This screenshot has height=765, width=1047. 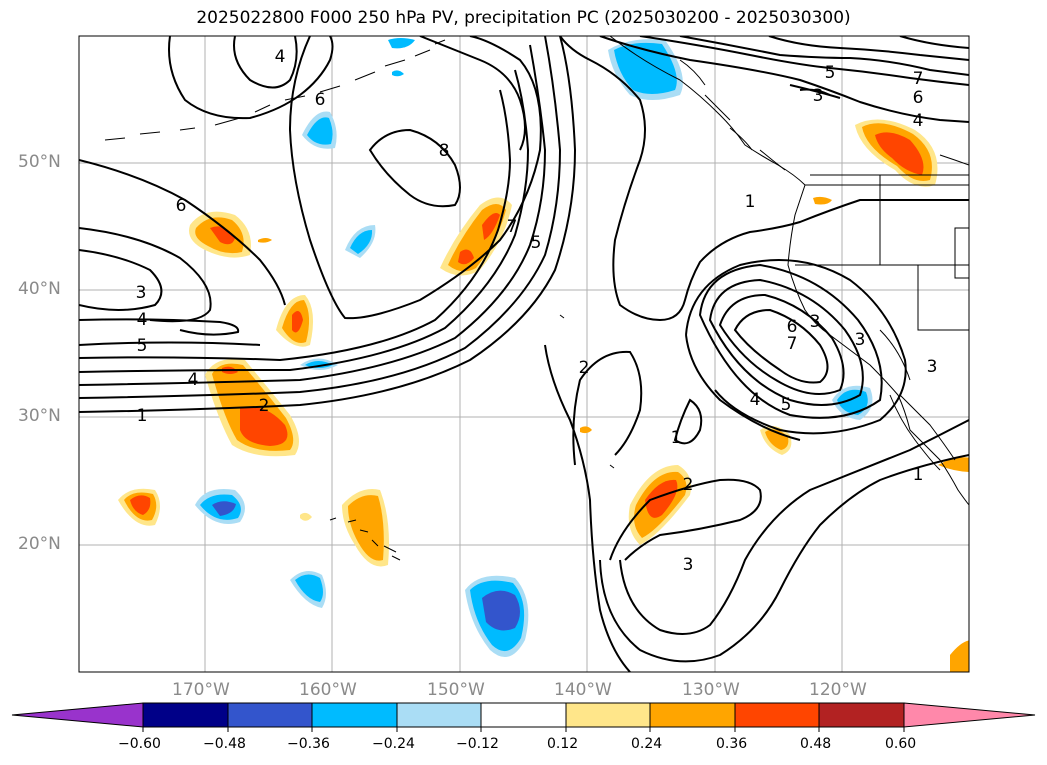 I want to click on lat-label-20n: 20°N, so click(x=39, y=544).